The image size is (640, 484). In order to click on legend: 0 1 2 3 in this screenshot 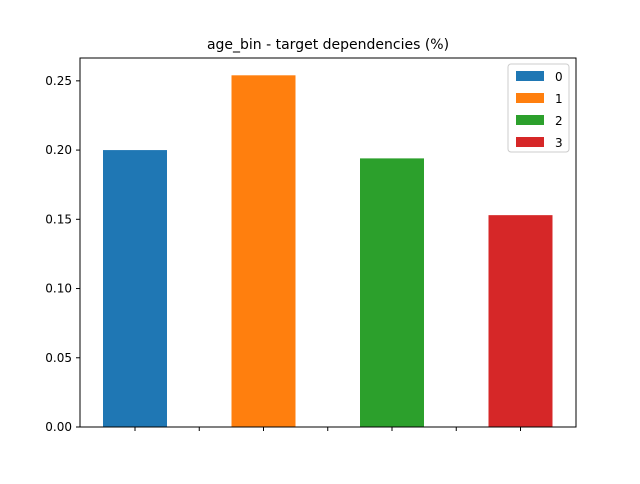, I will do `click(538, 108)`.